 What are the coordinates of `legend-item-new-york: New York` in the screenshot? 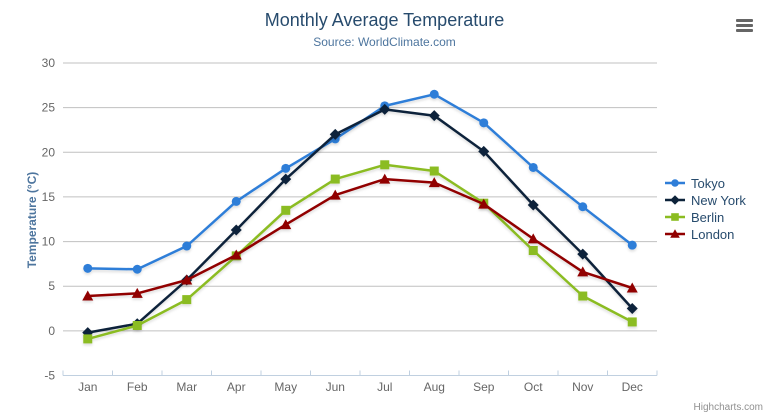 It's located at (705, 200).